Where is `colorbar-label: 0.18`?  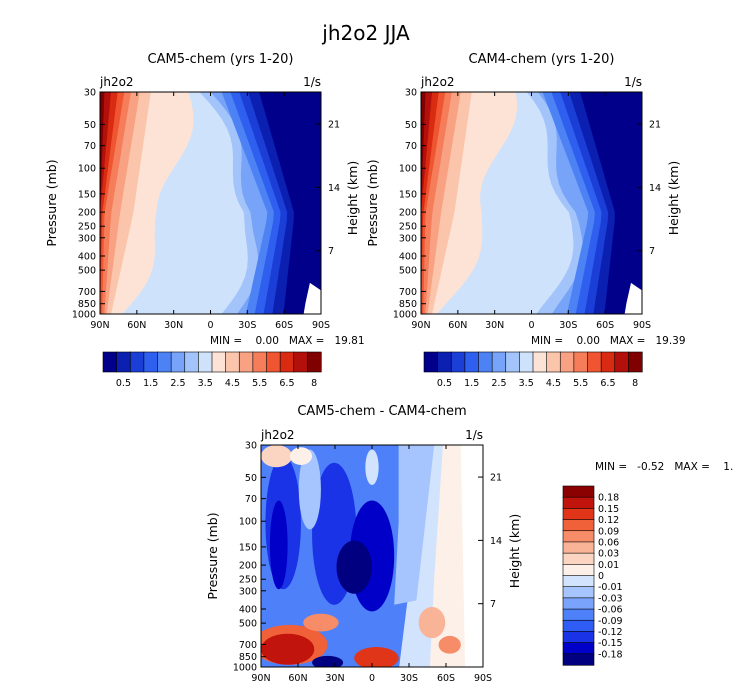
colorbar-label: 0.18 is located at coordinates (608, 498).